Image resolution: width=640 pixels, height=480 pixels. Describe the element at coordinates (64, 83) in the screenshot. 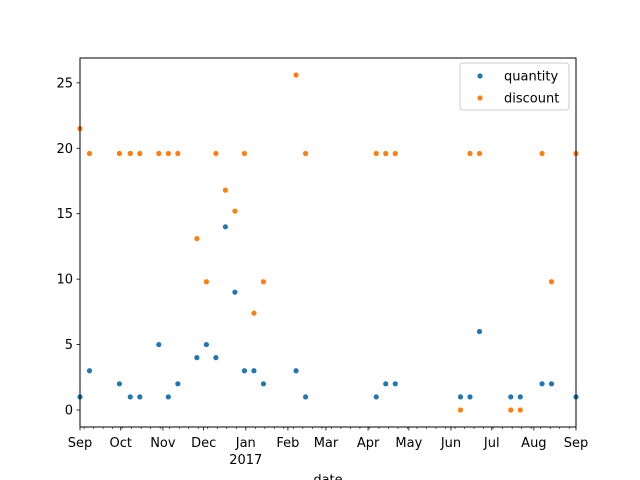

I see `y-tick-label: 25` at that location.